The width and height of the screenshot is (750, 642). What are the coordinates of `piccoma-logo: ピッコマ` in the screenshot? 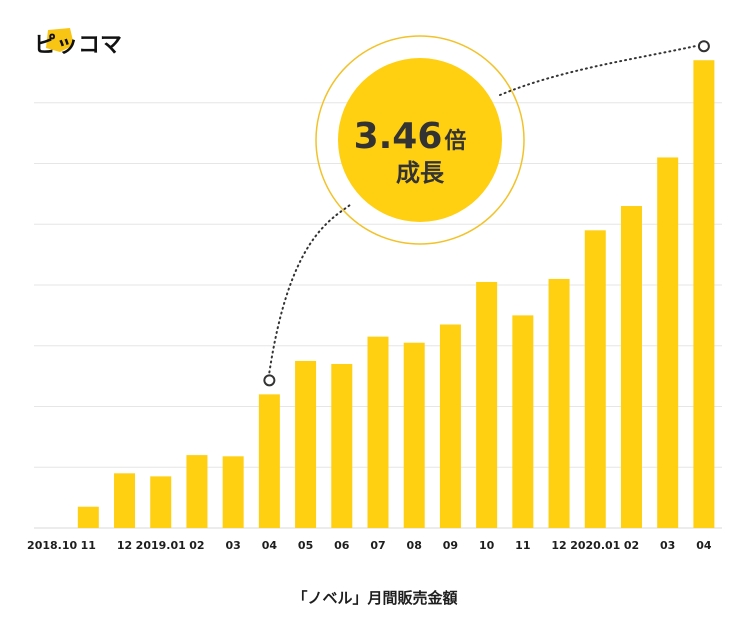 It's located at (78, 43).